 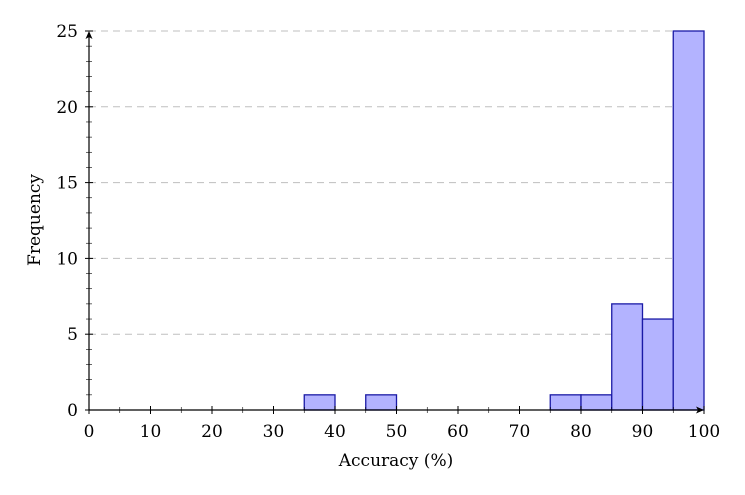 I want to click on y-axis-ticks: 0 5 10 15 20 25, so click(x=74, y=221).